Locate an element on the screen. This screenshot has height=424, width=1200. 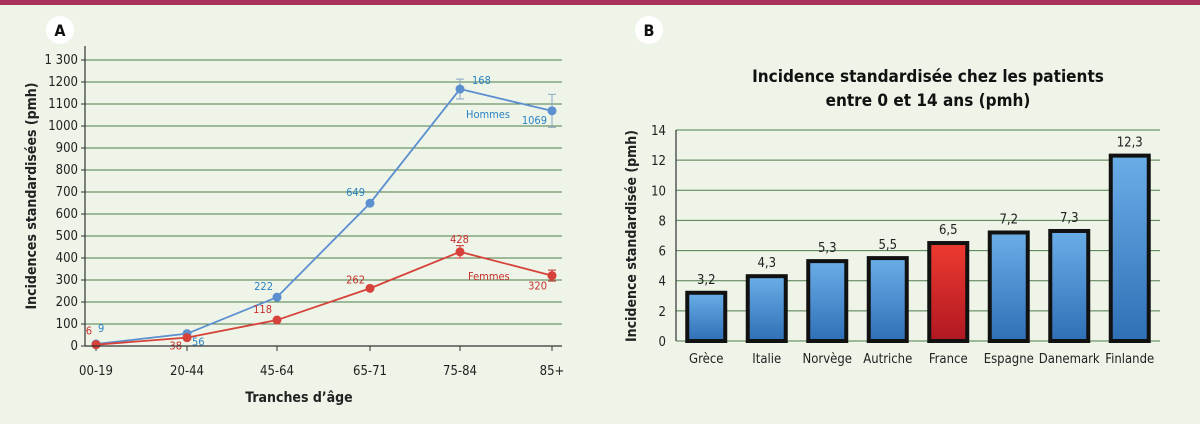
panel-a-x-tick-label: 85+ is located at coordinates (552, 371).